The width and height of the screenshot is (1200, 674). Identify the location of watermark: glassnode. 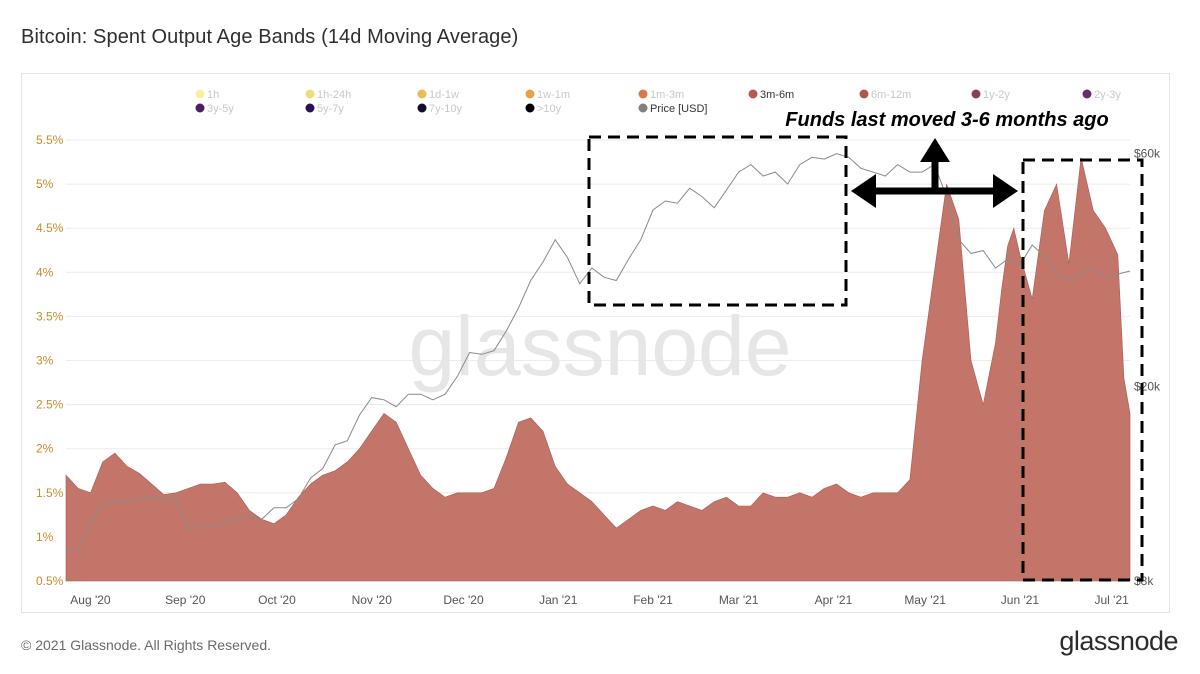
(600, 346).